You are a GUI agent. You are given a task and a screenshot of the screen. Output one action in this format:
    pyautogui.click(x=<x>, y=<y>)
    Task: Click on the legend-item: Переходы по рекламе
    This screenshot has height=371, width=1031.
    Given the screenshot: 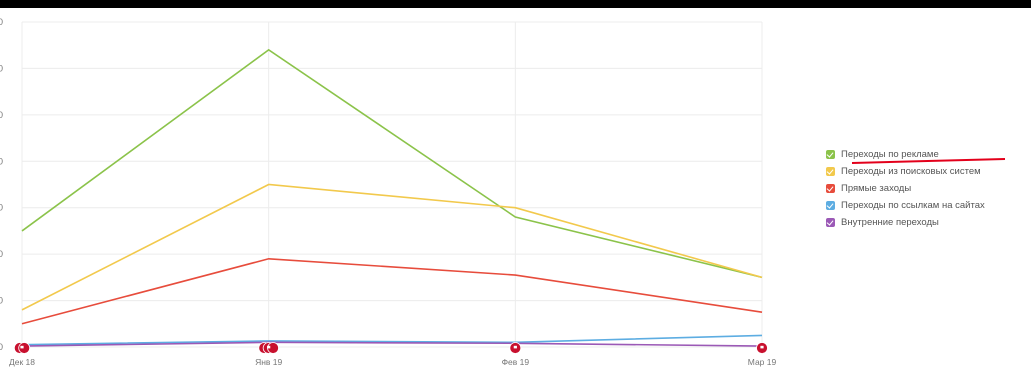 What is the action you would take?
    pyautogui.click(x=905, y=154)
    